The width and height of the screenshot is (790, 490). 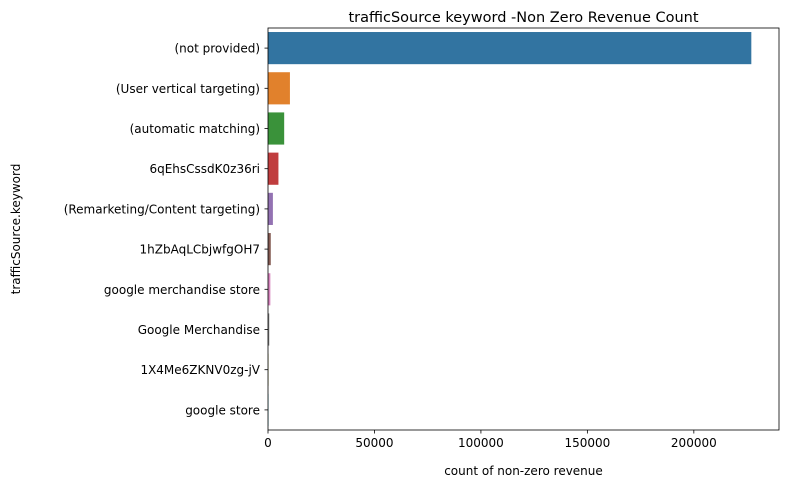 I want to click on y-tick-label: (User vertical targeting), so click(x=188, y=89).